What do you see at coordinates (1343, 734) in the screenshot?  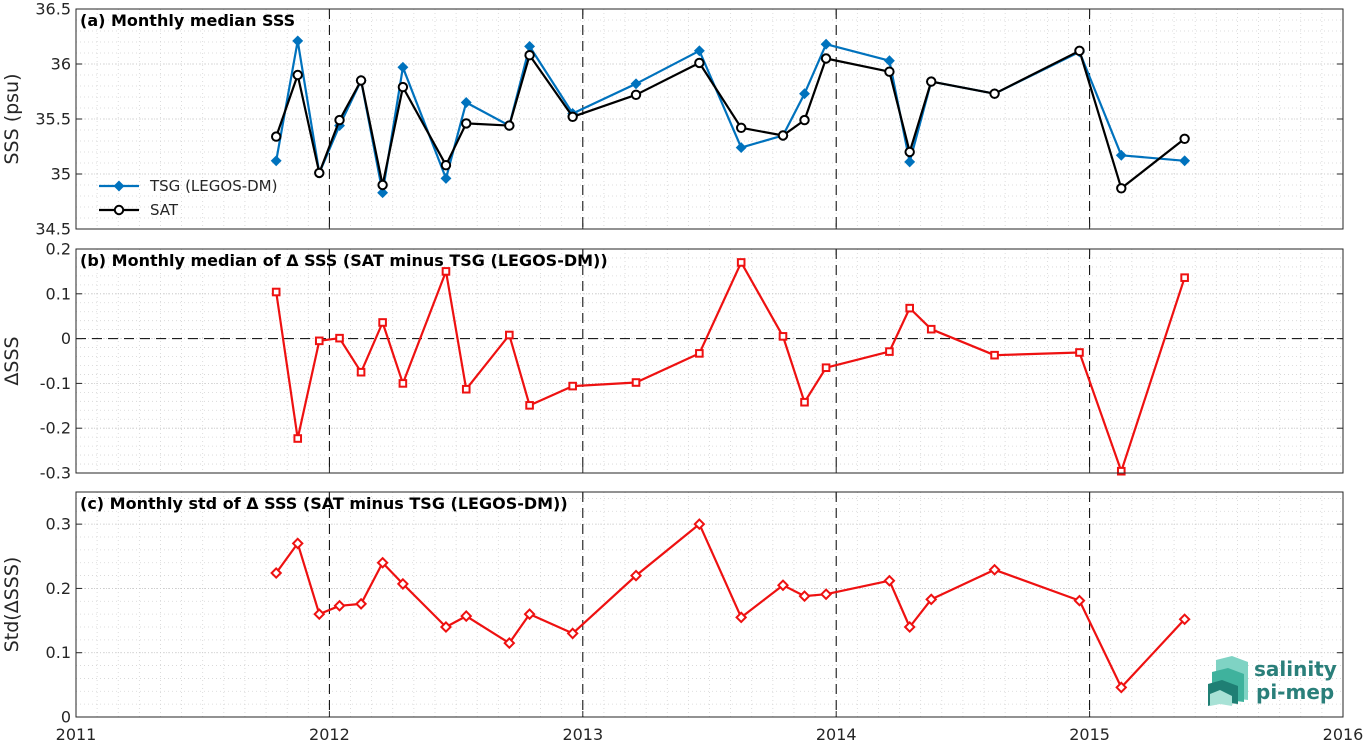 I see `x-tick-label: 2016` at bounding box center [1343, 734].